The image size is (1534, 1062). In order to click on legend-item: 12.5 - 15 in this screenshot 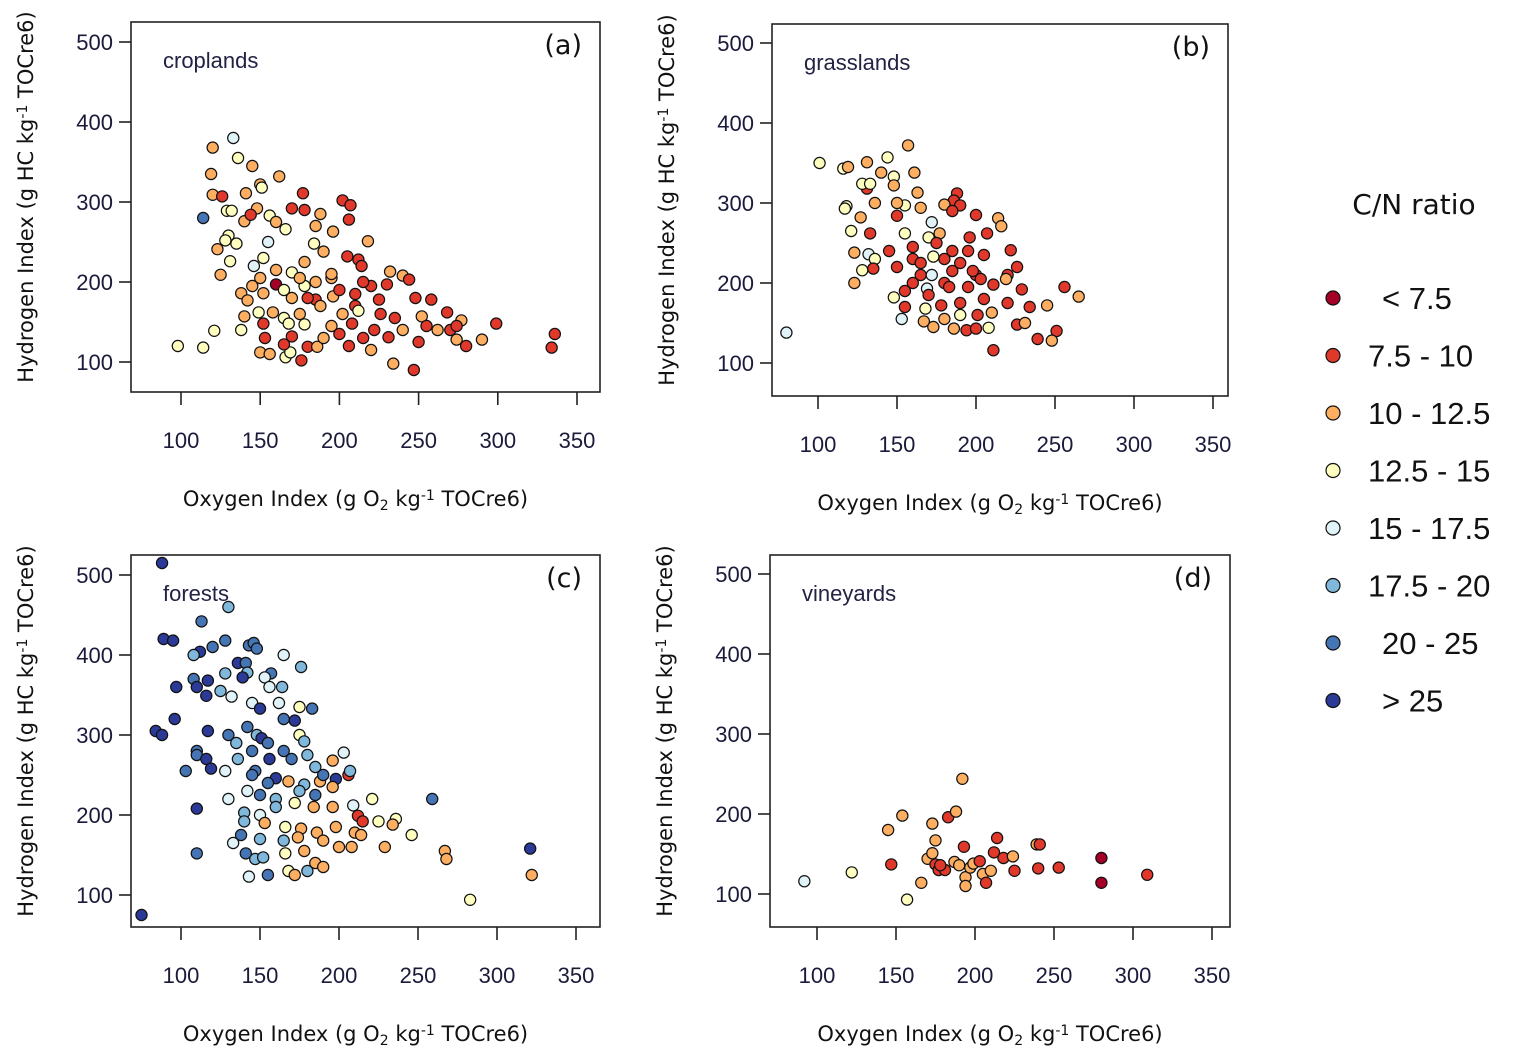, I will do `click(1407, 471)`.